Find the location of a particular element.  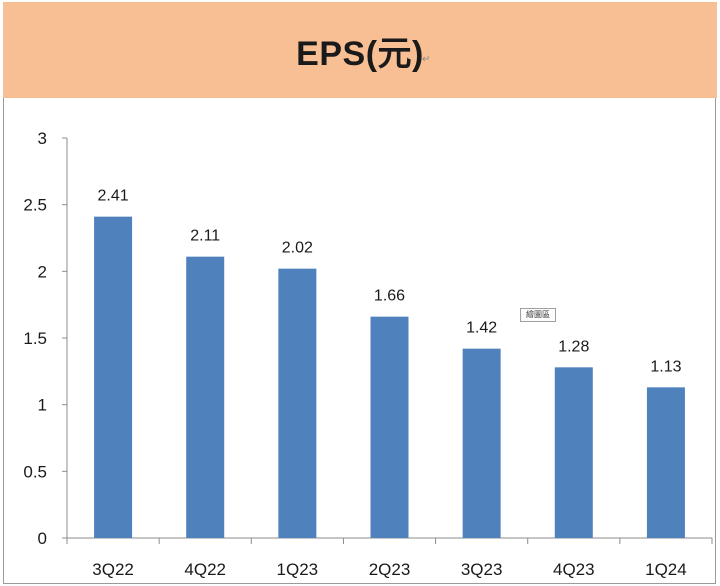

y-tick-label: 1 is located at coordinates (42, 405).